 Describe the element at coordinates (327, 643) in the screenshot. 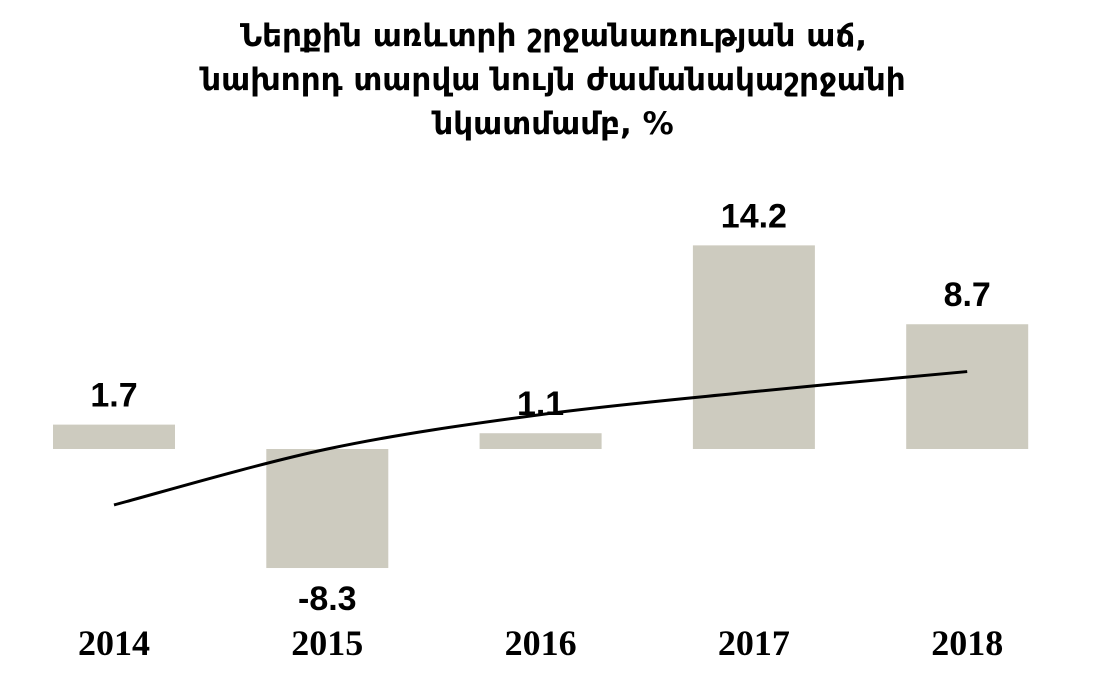

I see `x-tick-label-2015: 2015` at that location.